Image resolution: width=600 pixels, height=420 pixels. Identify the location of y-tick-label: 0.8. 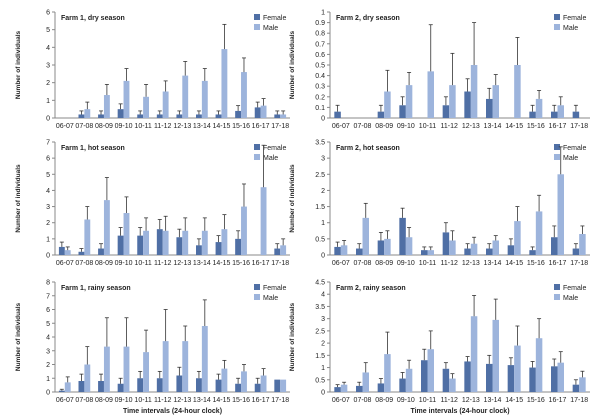
(320, 34).